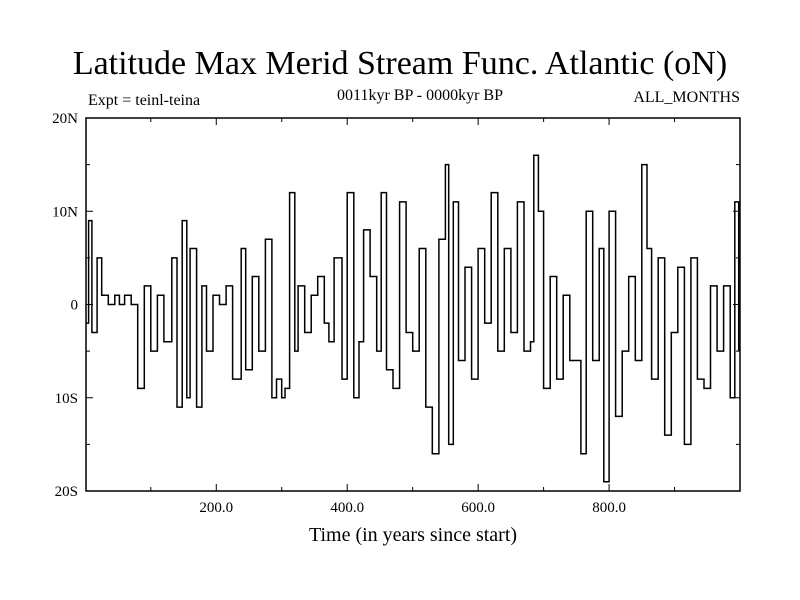 The width and height of the screenshot is (800, 600). I want to click on y-tick-label: 20S, so click(66, 492).